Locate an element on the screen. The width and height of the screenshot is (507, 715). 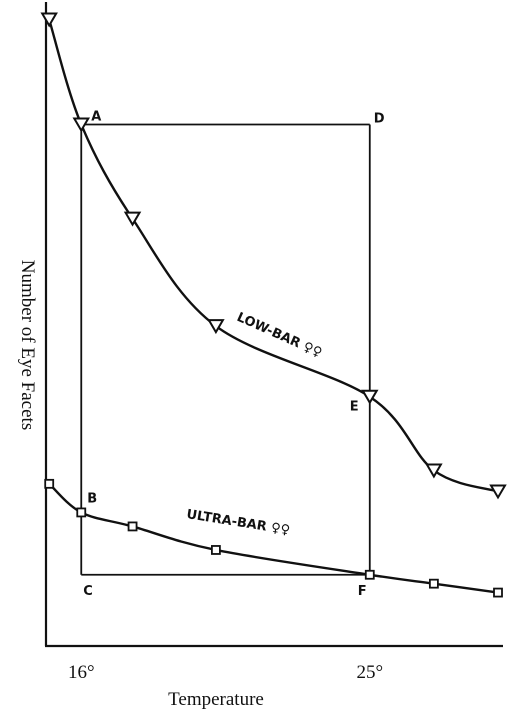
annotation-f: F is located at coordinates (362, 591).